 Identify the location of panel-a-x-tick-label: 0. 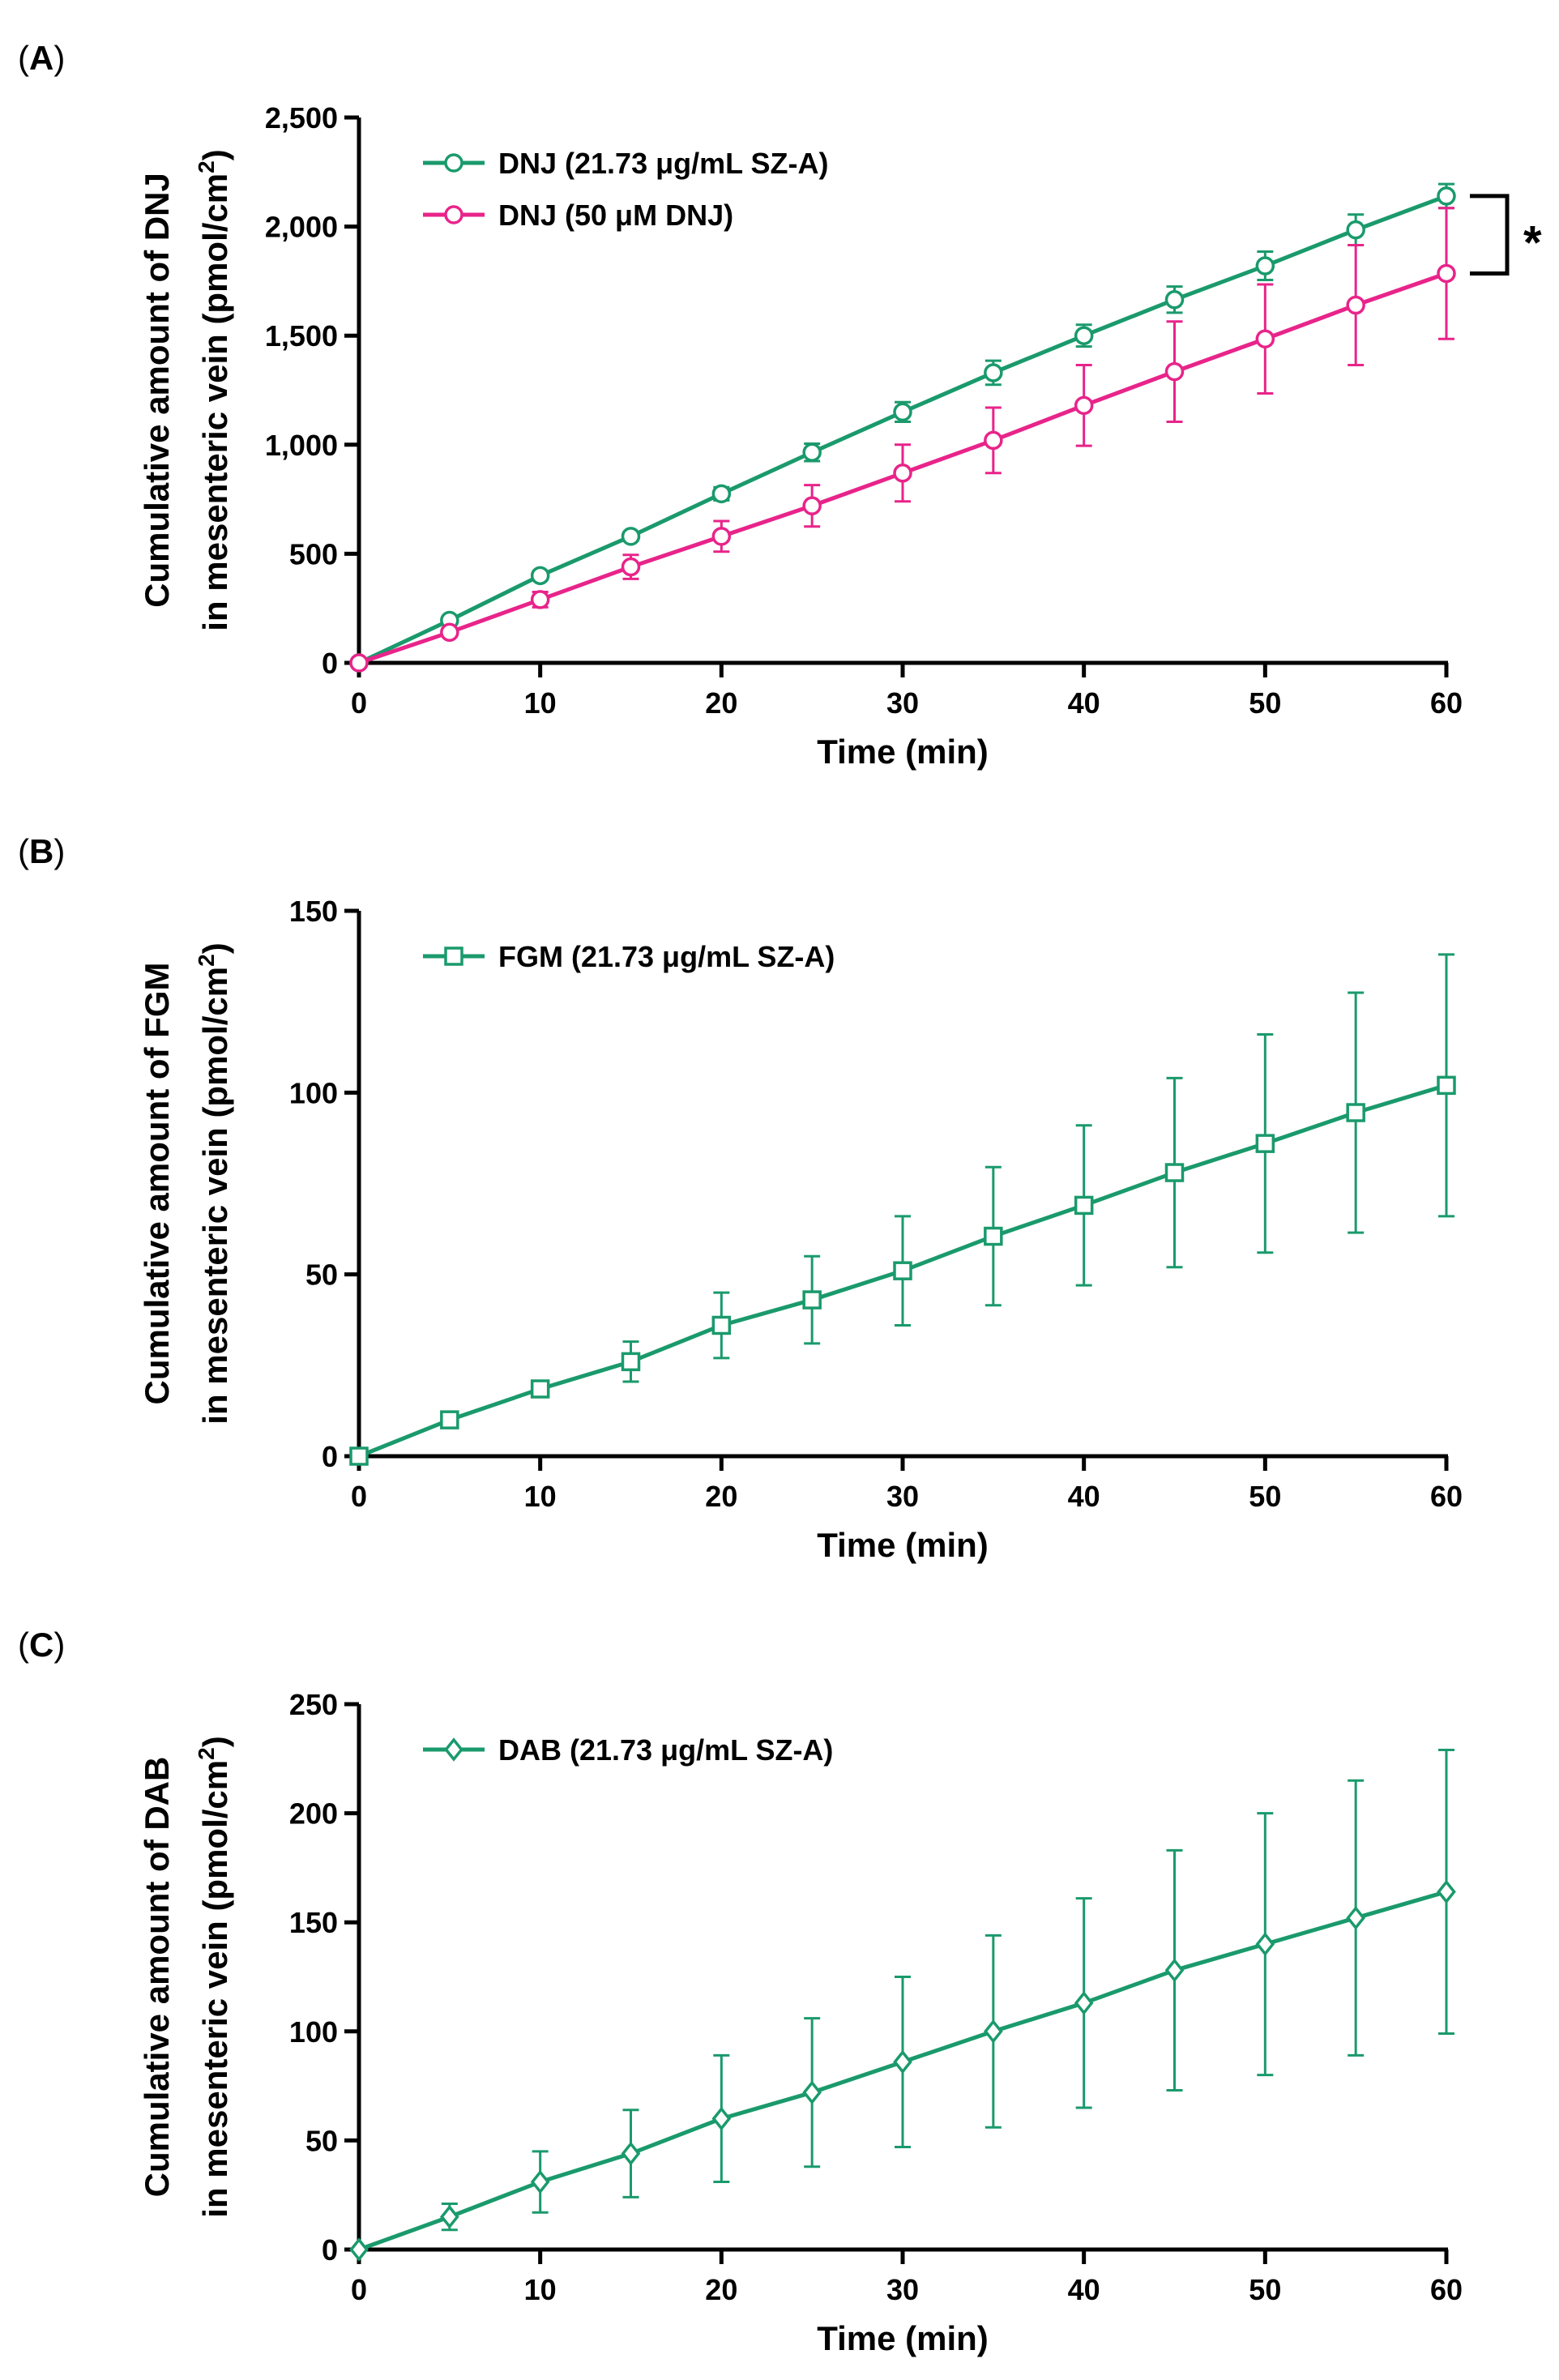
(359, 703).